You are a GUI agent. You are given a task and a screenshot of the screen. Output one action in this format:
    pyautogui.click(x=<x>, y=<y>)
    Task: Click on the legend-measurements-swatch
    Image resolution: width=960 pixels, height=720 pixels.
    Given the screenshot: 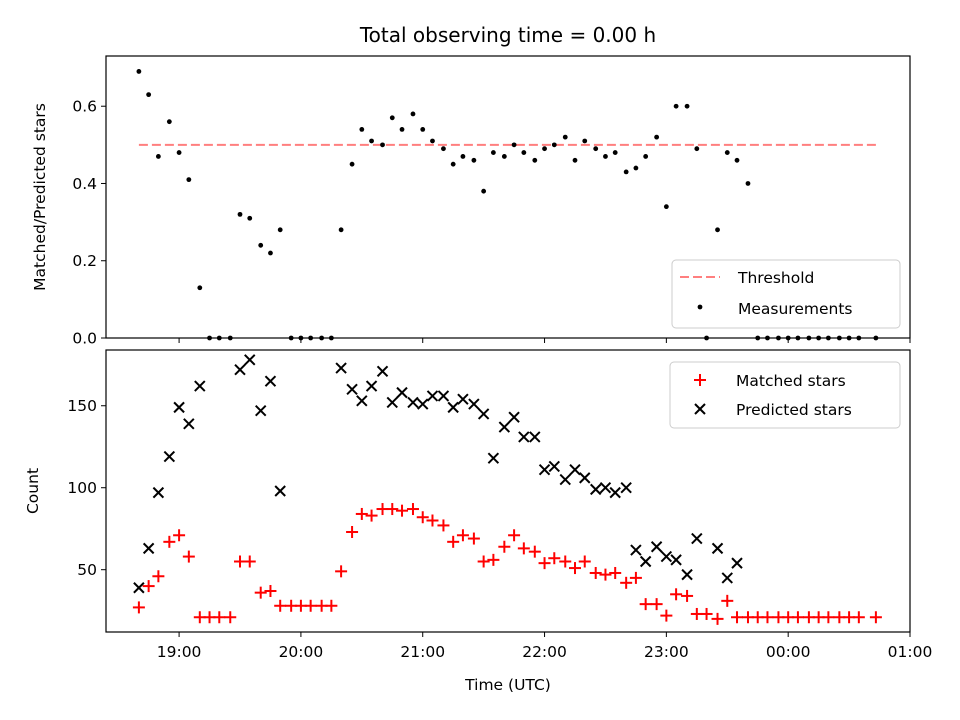 What is the action you would take?
    pyautogui.click(x=700, y=307)
    